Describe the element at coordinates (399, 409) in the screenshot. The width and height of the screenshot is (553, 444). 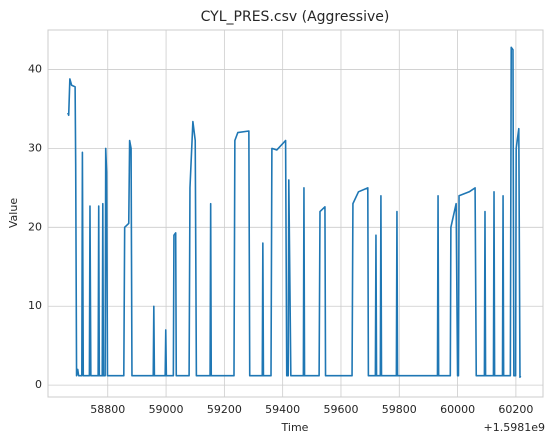
I see `x-tick-label: 59800` at that location.